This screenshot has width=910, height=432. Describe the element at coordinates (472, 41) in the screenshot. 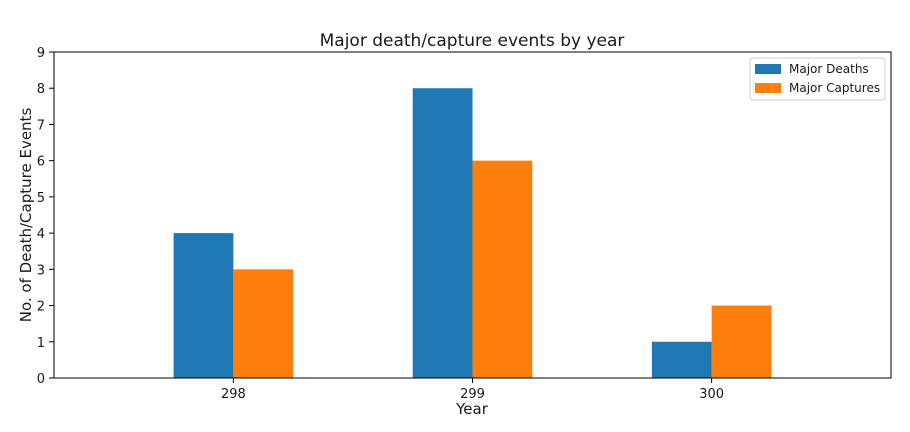

I see `chart-title: Major death/capture events by year` at that location.